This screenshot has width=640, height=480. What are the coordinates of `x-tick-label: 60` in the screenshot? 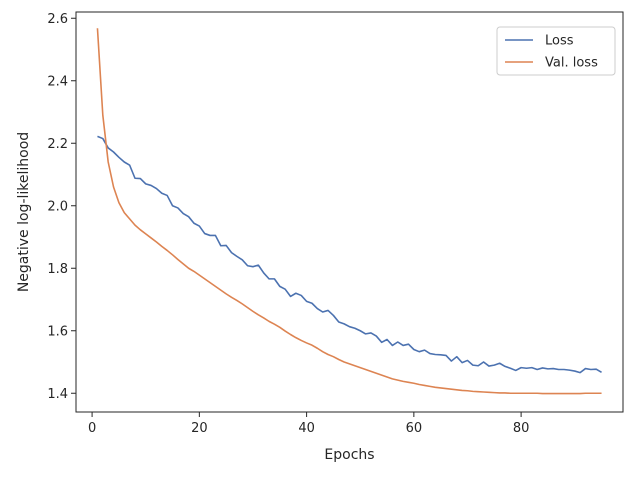 It's located at (414, 428).